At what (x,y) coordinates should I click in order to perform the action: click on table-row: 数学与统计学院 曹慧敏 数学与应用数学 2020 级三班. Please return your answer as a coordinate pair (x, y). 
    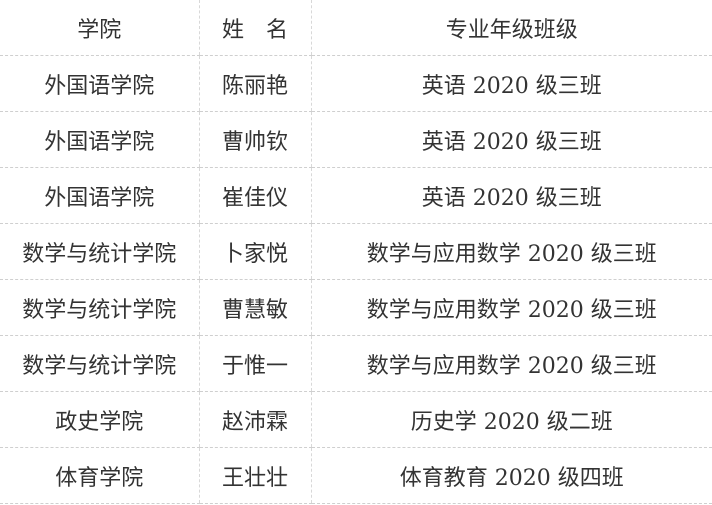
    Looking at the image, I should click on (356, 307).